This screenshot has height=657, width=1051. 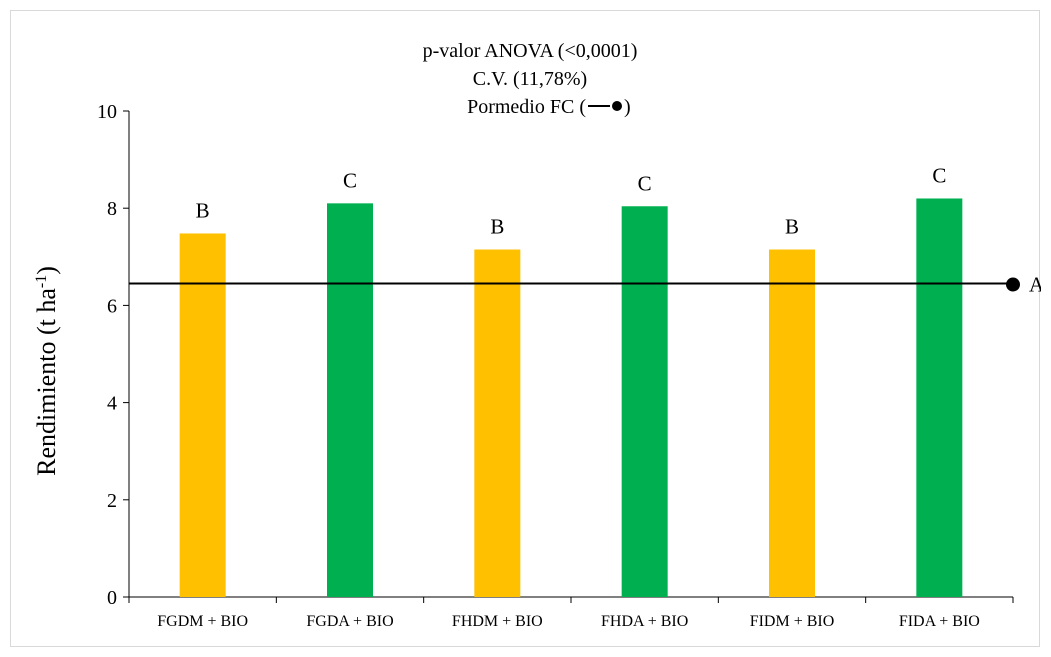 What do you see at coordinates (112, 209) in the screenshot?
I see `y-tick-label: 8` at bounding box center [112, 209].